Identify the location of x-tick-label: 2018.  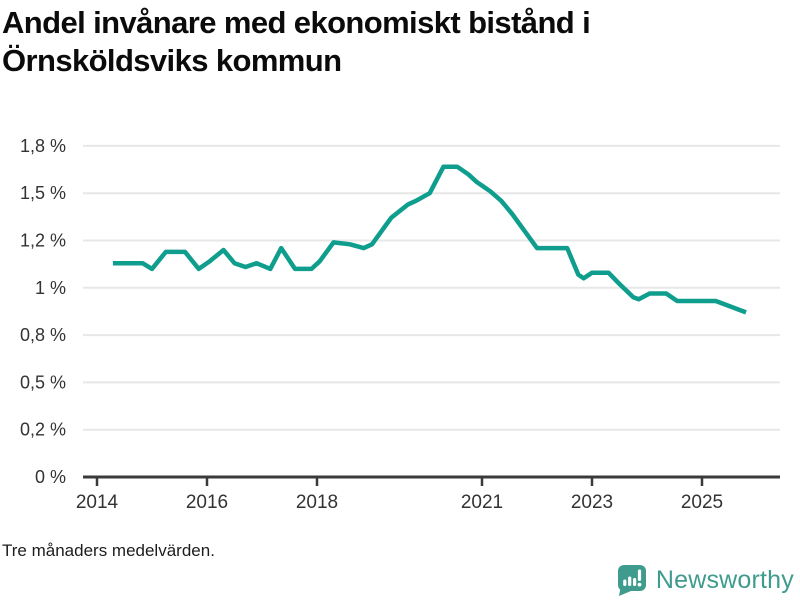
(317, 502).